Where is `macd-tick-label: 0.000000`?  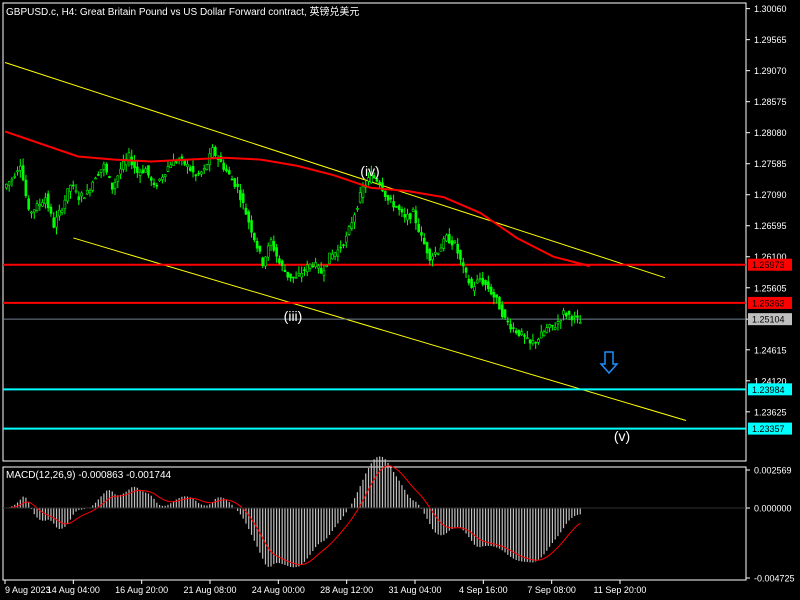
macd-tick-label: 0.000000 is located at coordinates (773, 509).